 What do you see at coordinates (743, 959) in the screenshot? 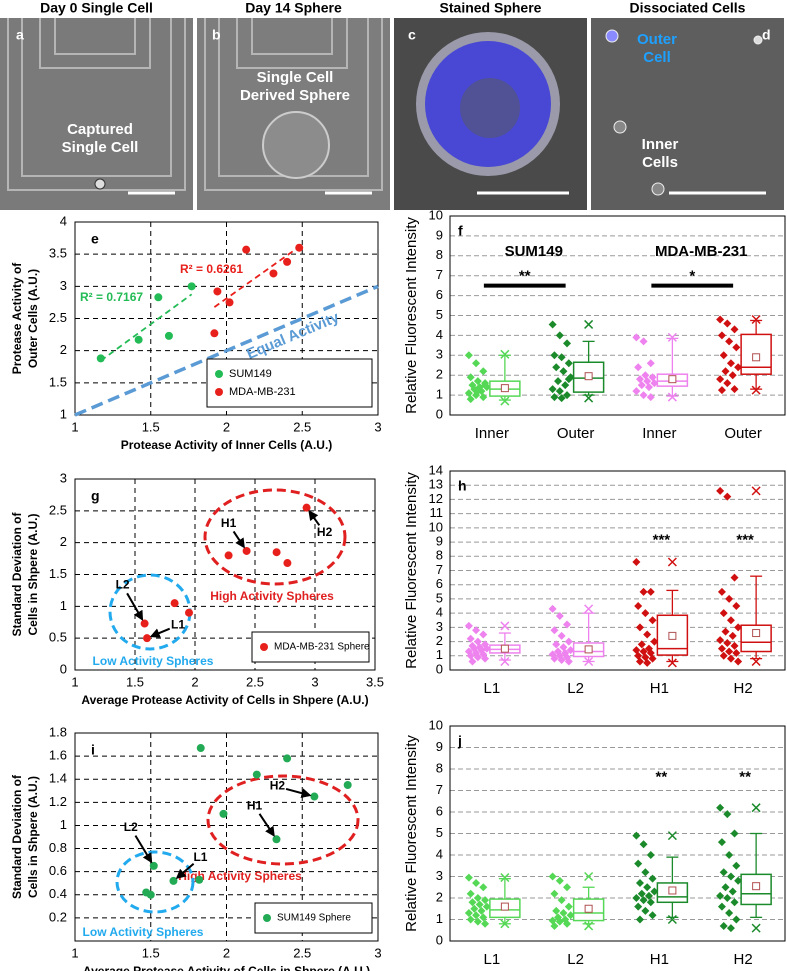
I see `x-tick-label: H2` at bounding box center [743, 959].